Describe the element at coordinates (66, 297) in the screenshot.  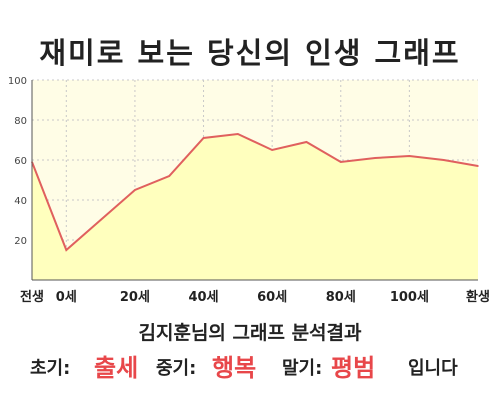
I see `x-tick-label: 0세` at that location.